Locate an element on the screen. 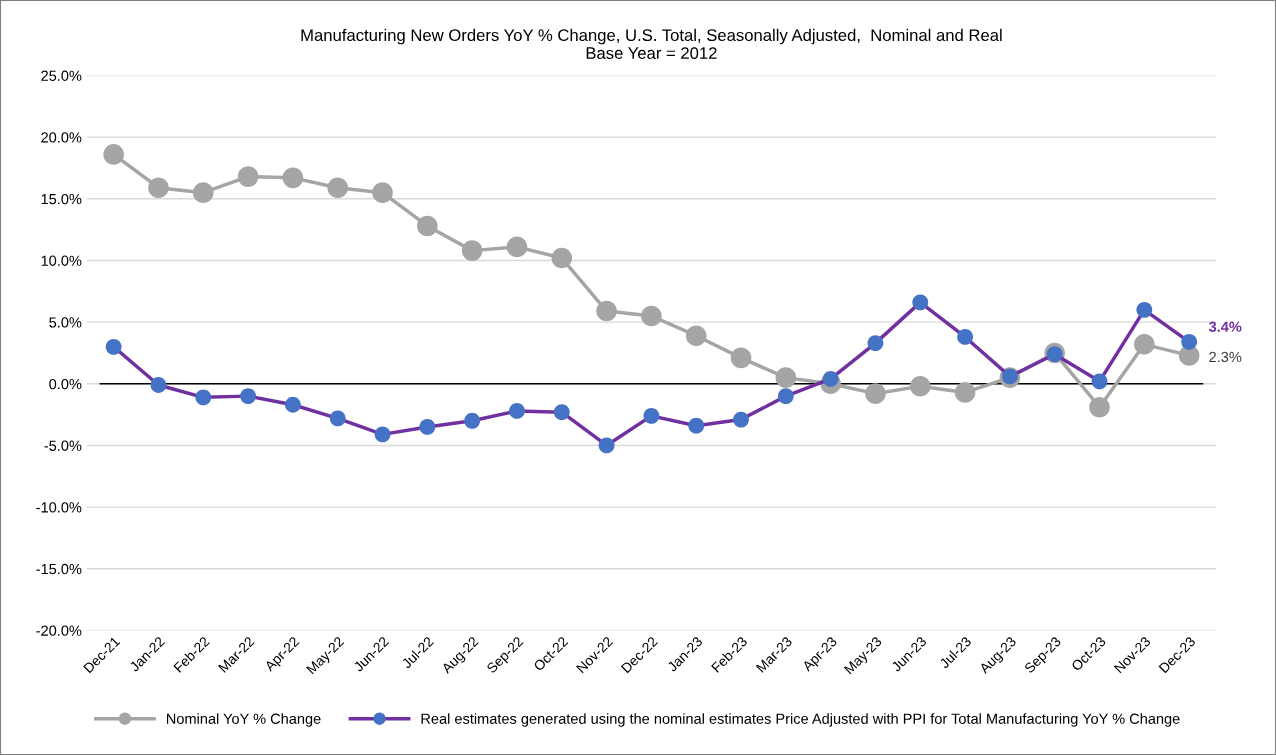 The image size is (1276, 755). legend-label: Real estimates generated using the nominal estimates Price Adjusted with PPI for Total Manufacturing YoY % Change is located at coordinates (800, 720).